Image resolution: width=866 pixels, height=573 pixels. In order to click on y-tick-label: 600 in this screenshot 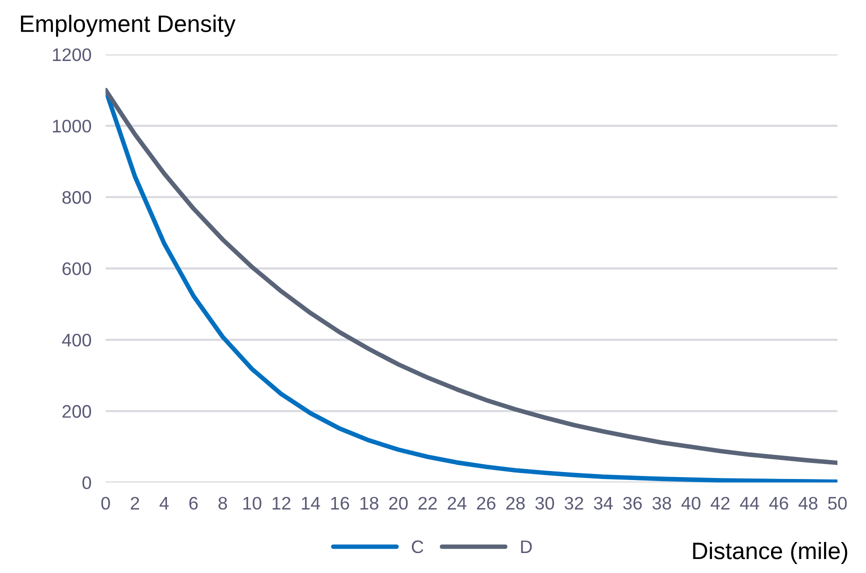, I will do `click(77, 269)`.